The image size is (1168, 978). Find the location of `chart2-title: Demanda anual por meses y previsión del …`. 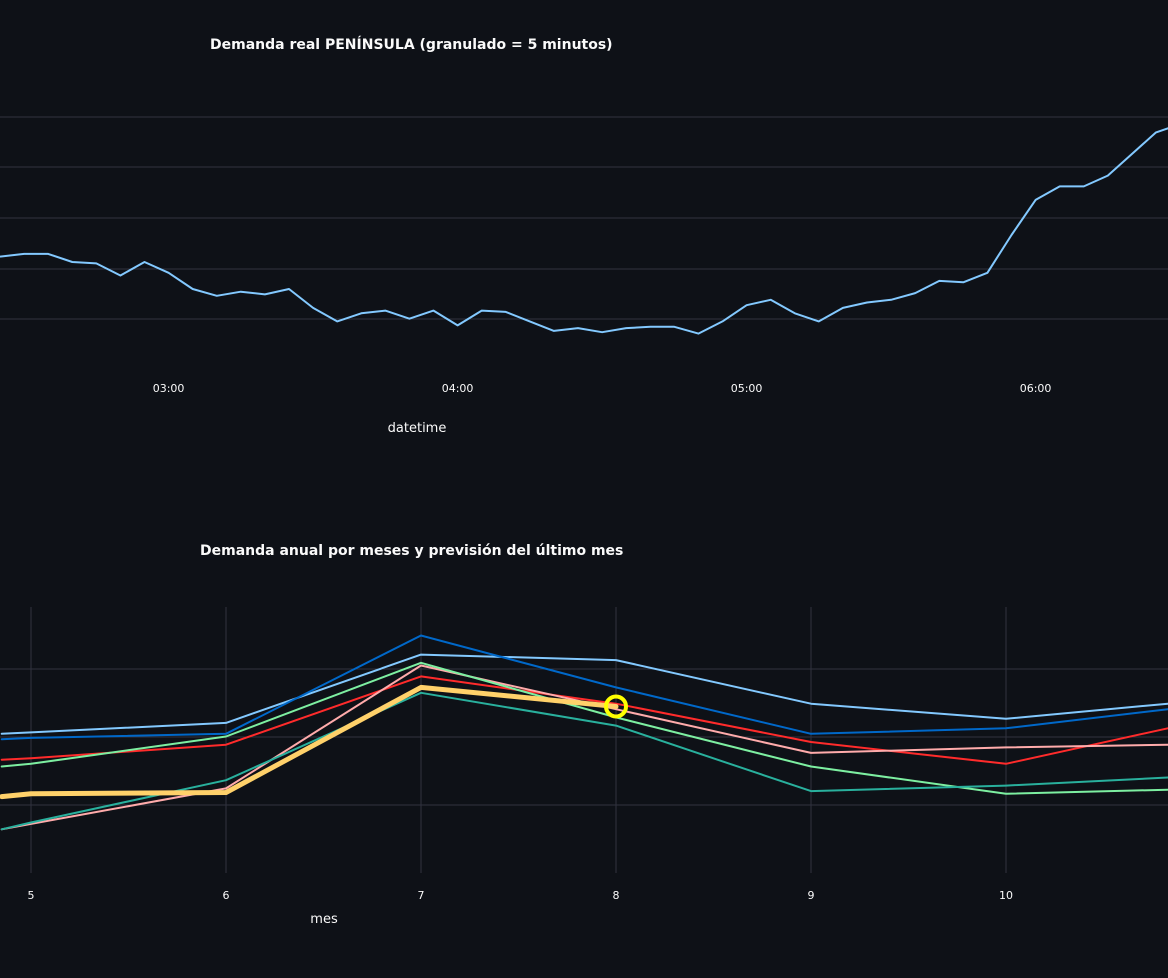

chart2-title: Demanda anual por meses y previsión del … is located at coordinates (412, 551).